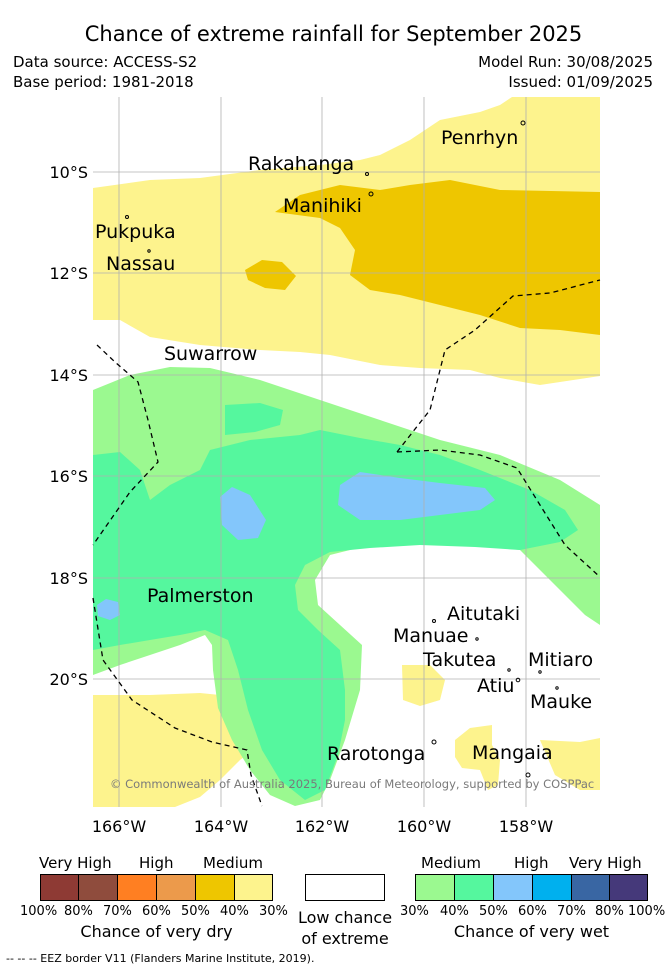 The width and height of the screenshot is (667, 972). I want to click on lat-label: 18°S, so click(68, 578).